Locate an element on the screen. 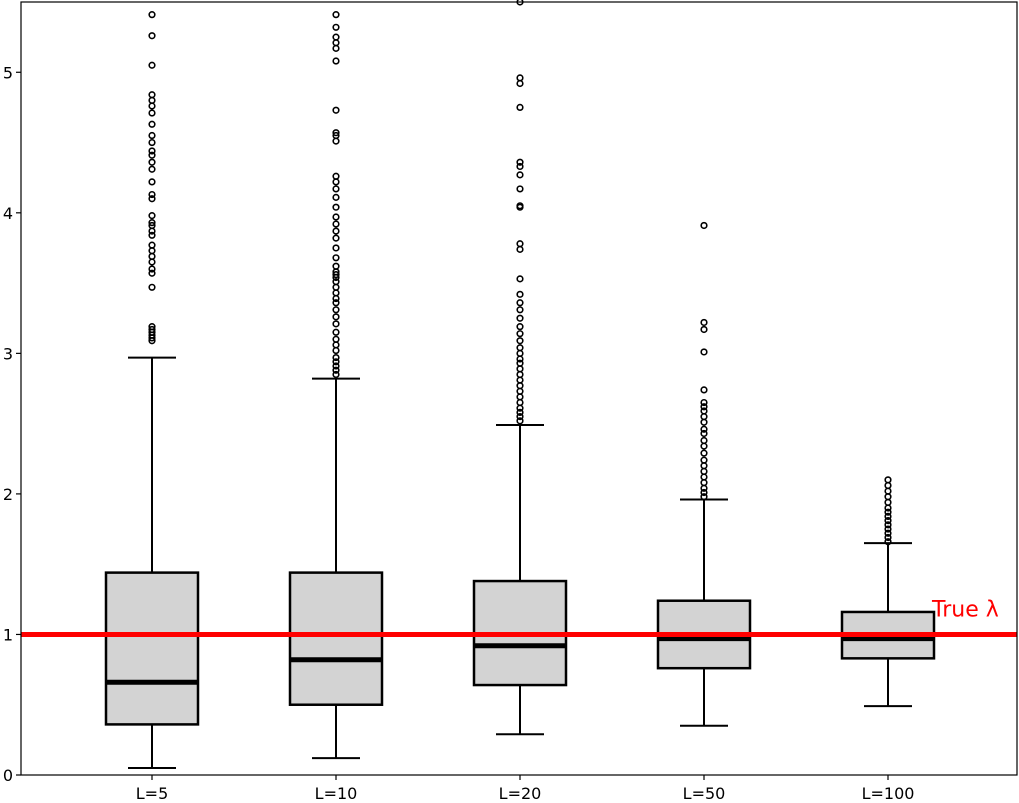 Image resolution: width=1019 pixels, height=803 pixels. reference-label: True λ is located at coordinates (965, 609).